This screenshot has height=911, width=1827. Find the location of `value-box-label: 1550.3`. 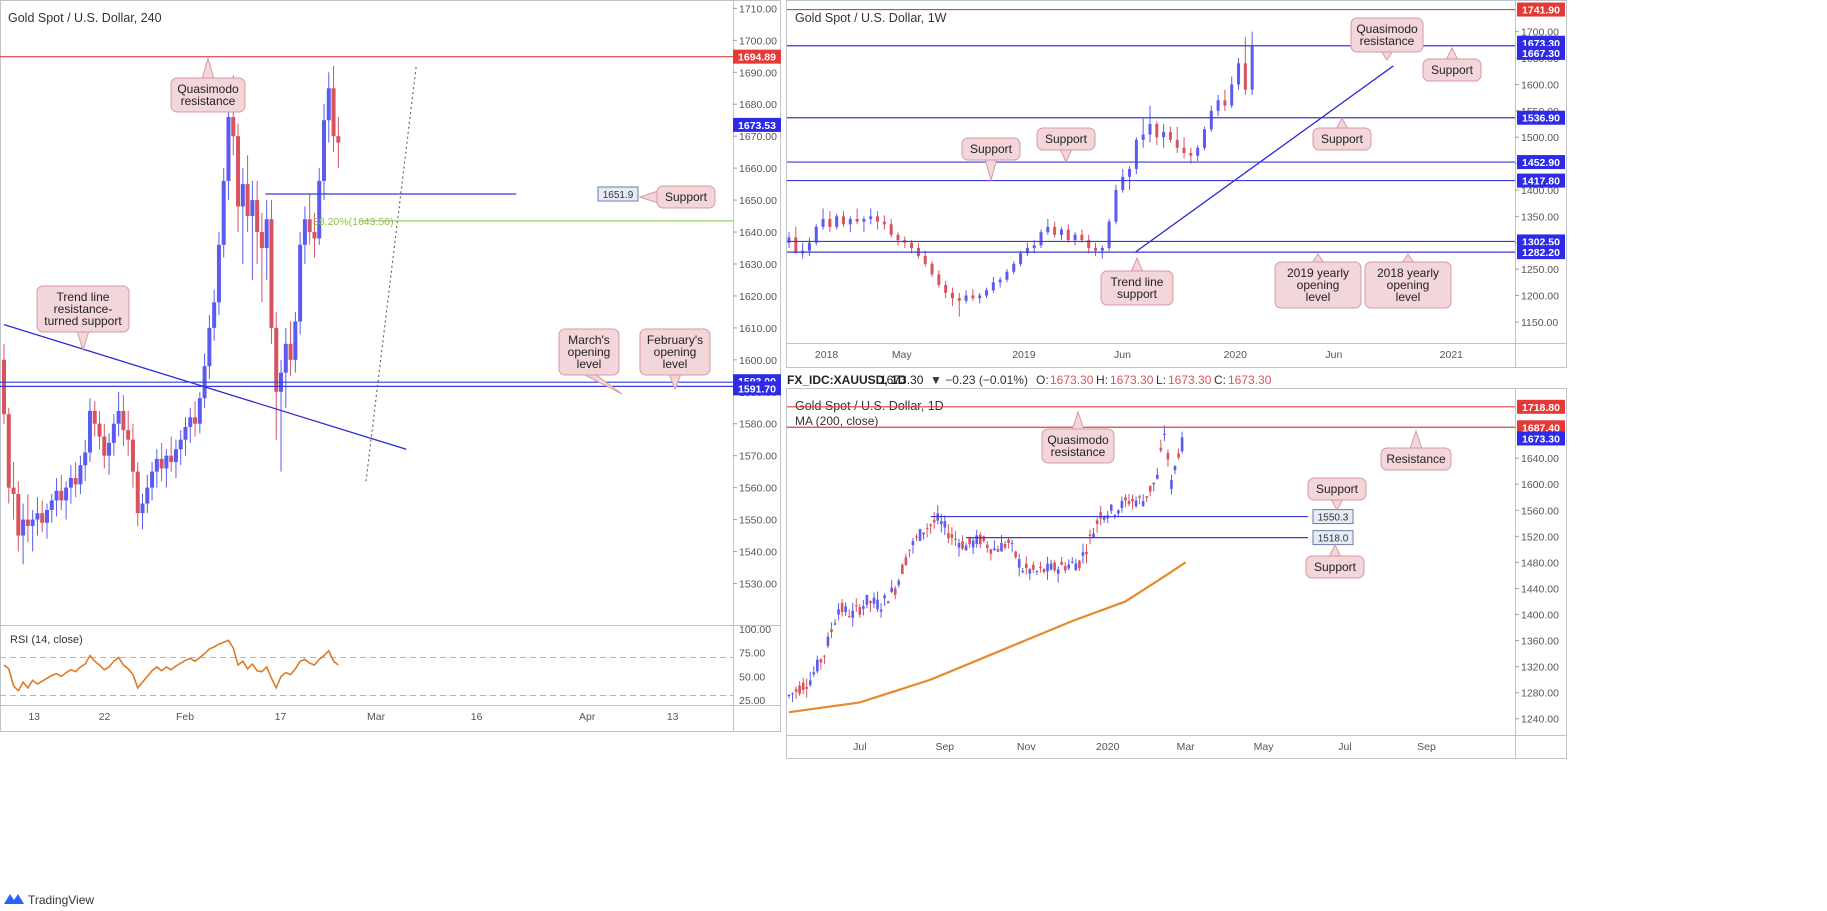

value-box-label: 1550.3 is located at coordinates (1333, 518).